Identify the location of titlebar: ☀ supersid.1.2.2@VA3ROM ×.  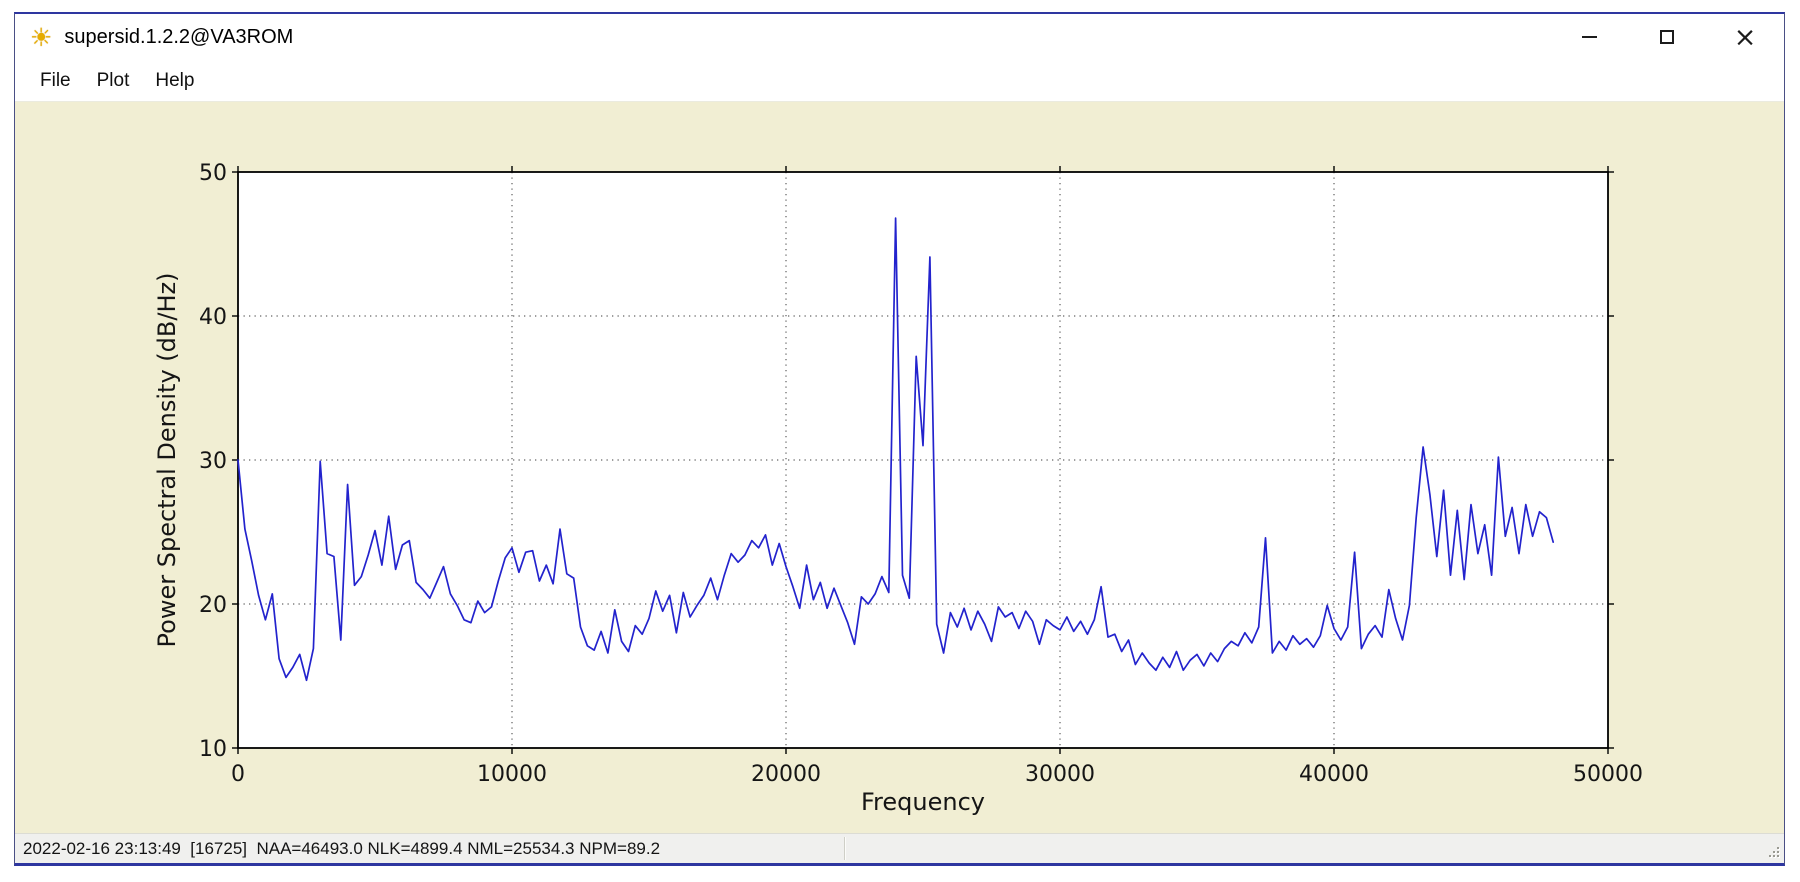
(899, 37).